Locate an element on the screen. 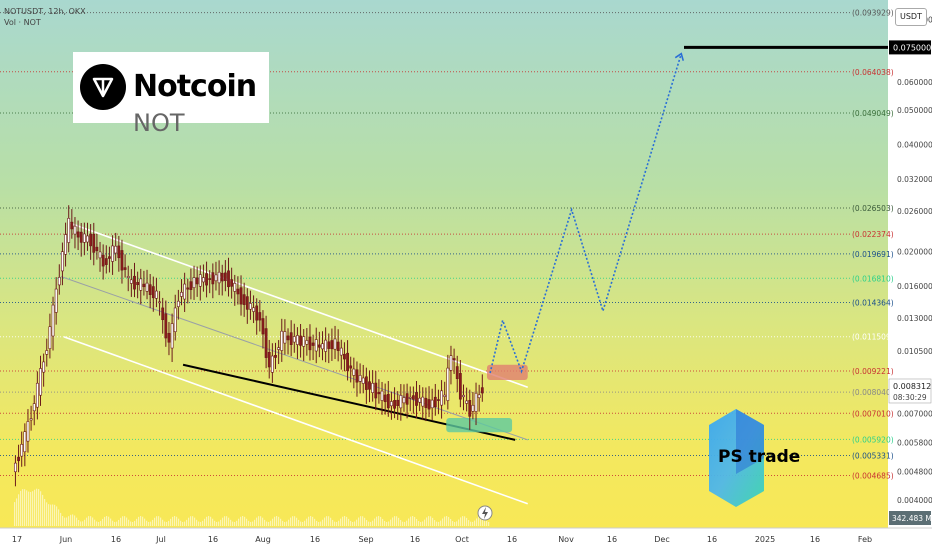  target-price-badge is located at coordinates (910, 47).